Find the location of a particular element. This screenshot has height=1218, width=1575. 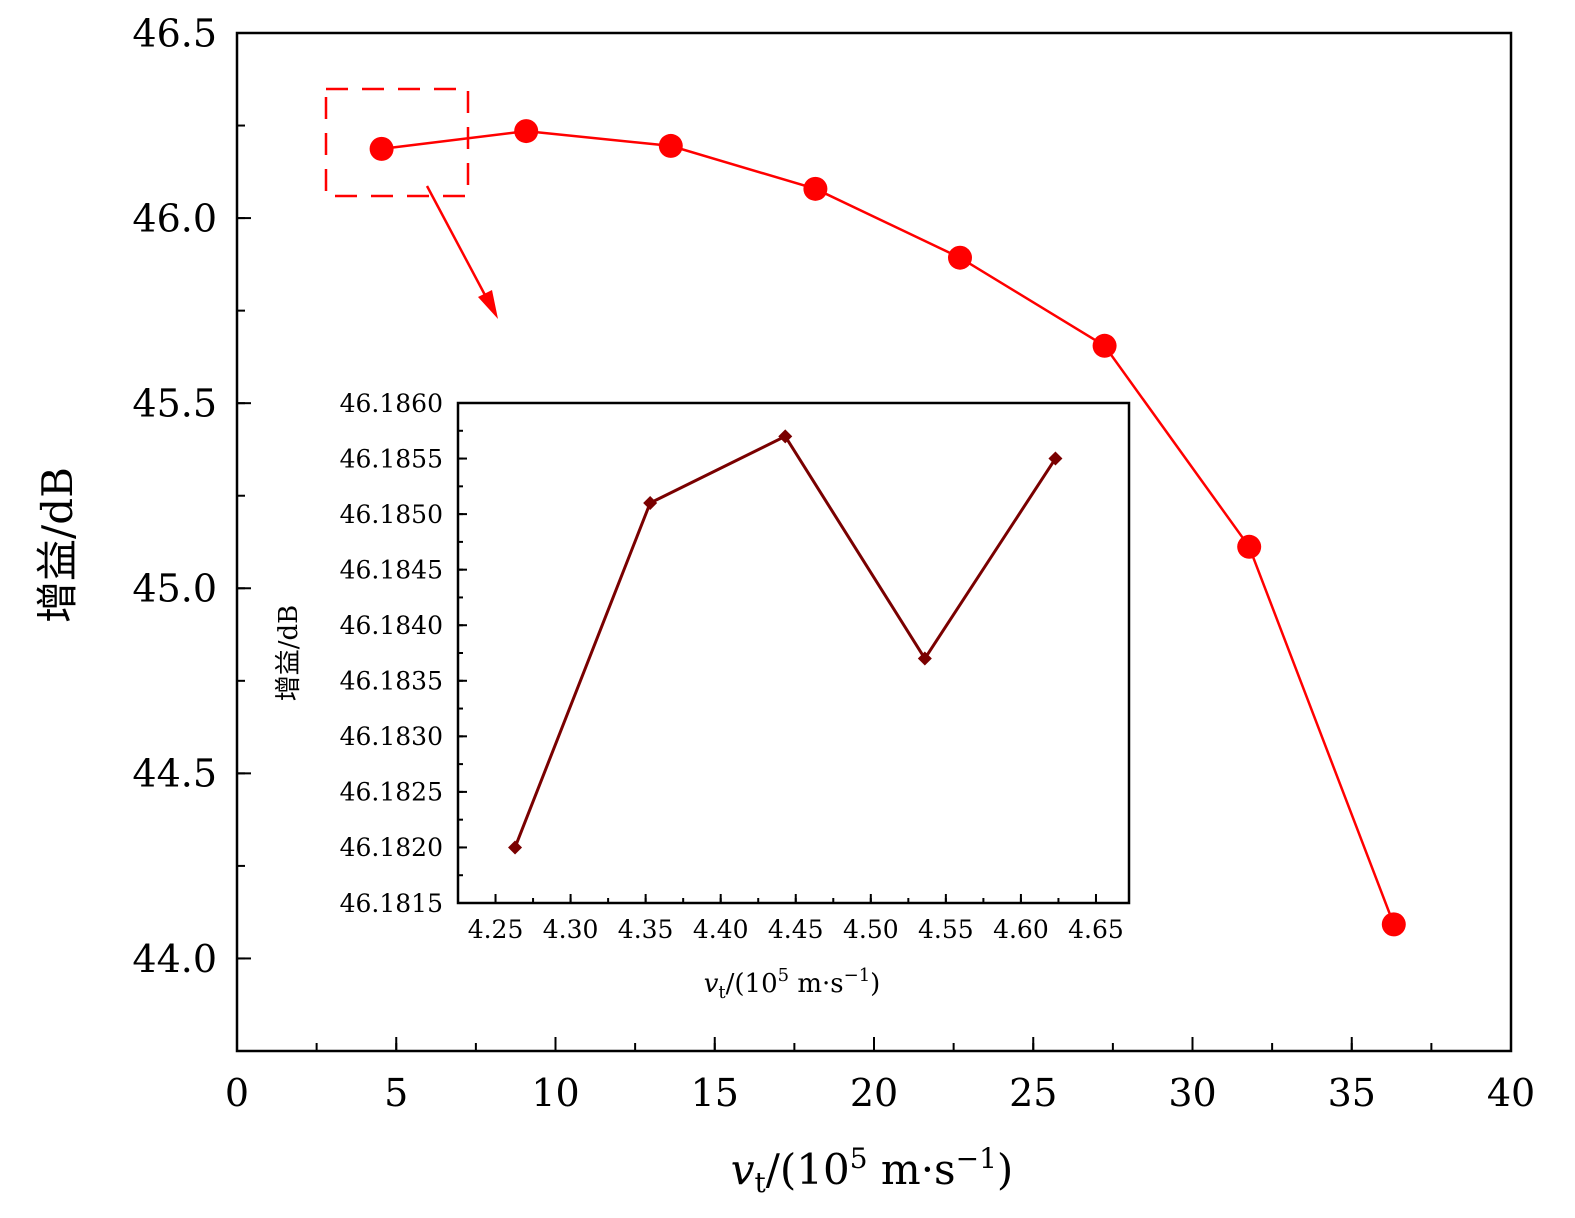

y-tick-label: 46.1840 is located at coordinates (391, 625).